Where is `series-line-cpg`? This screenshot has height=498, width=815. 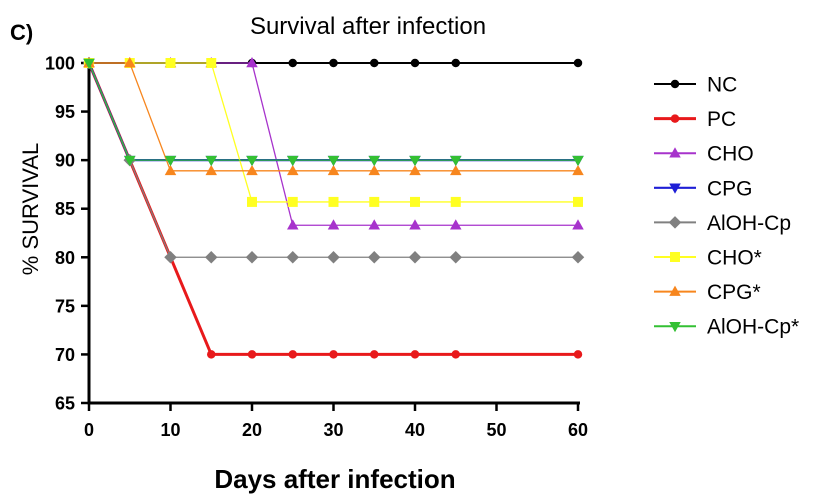
series-line-cpg is located at coordinates (332, 112).